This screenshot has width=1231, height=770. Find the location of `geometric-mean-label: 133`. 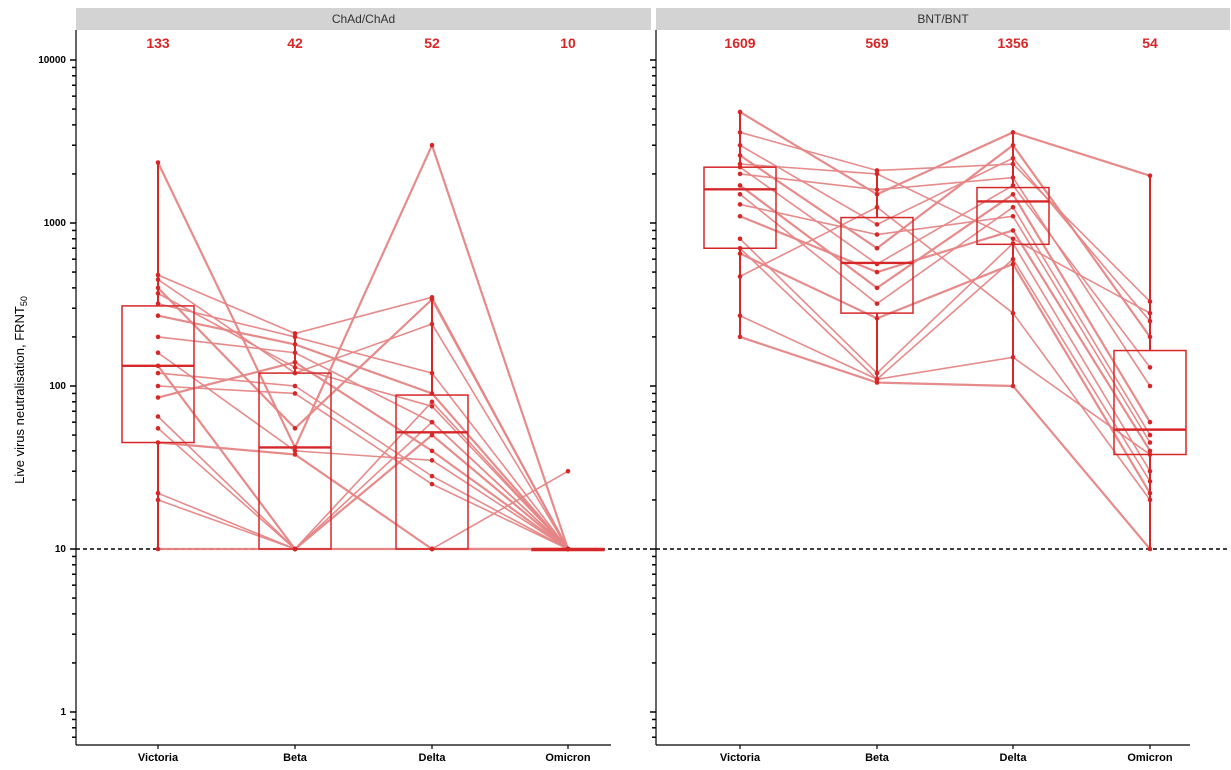

geometric-mean-label: 133 is located at coordinates (158, 43).